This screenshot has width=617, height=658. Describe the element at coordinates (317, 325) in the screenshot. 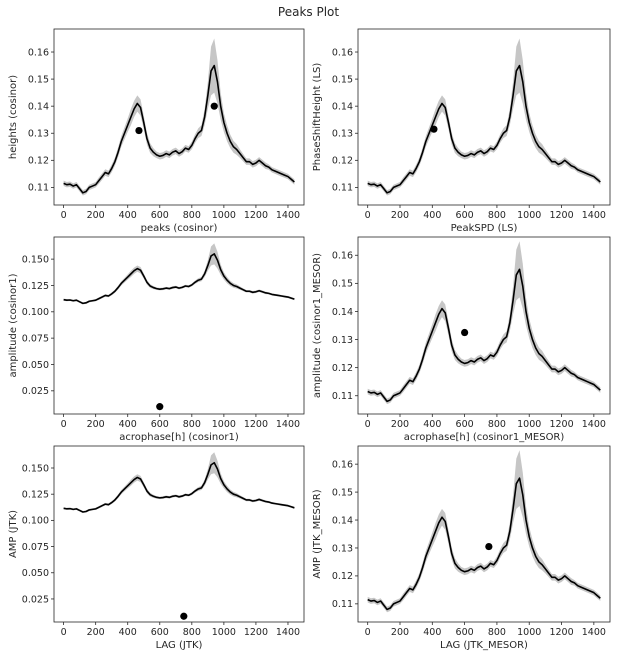

I see `y-axis-label: amplitude (cosinor1_MESOR)` at that location.